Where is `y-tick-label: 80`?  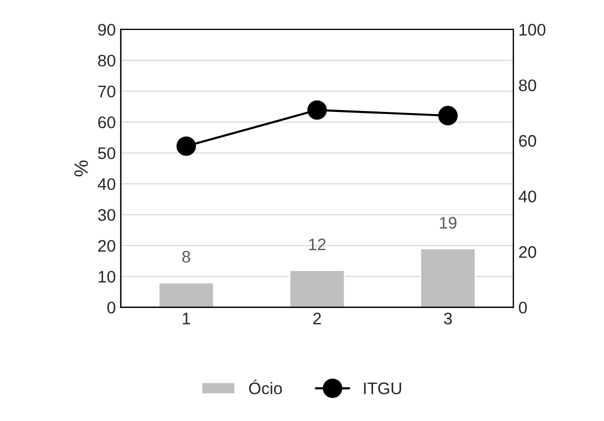
y-tick-label: 80 is located at coordinates (107, 60).